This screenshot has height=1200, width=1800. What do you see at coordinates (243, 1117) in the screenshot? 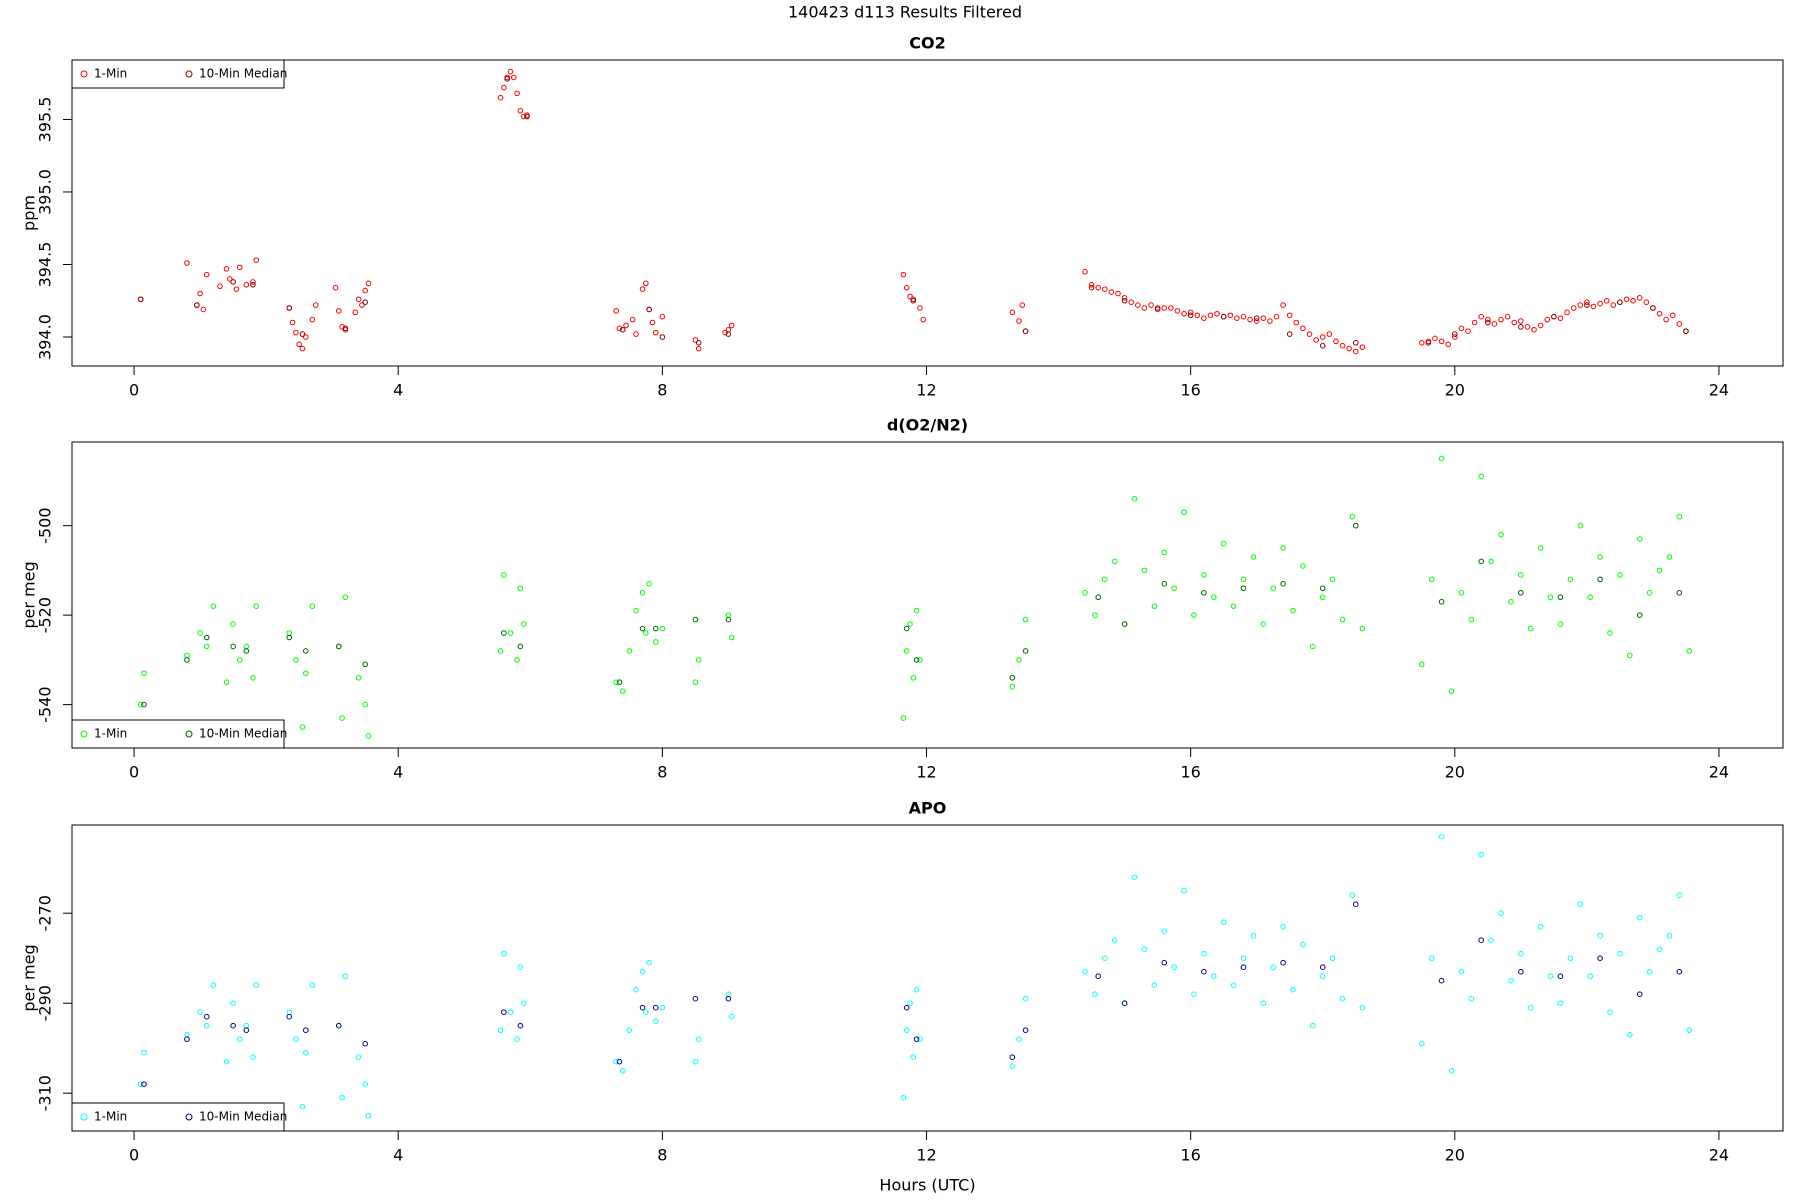
I see `legend-label: 10-Min Median` at bounding box center [243, 1117].